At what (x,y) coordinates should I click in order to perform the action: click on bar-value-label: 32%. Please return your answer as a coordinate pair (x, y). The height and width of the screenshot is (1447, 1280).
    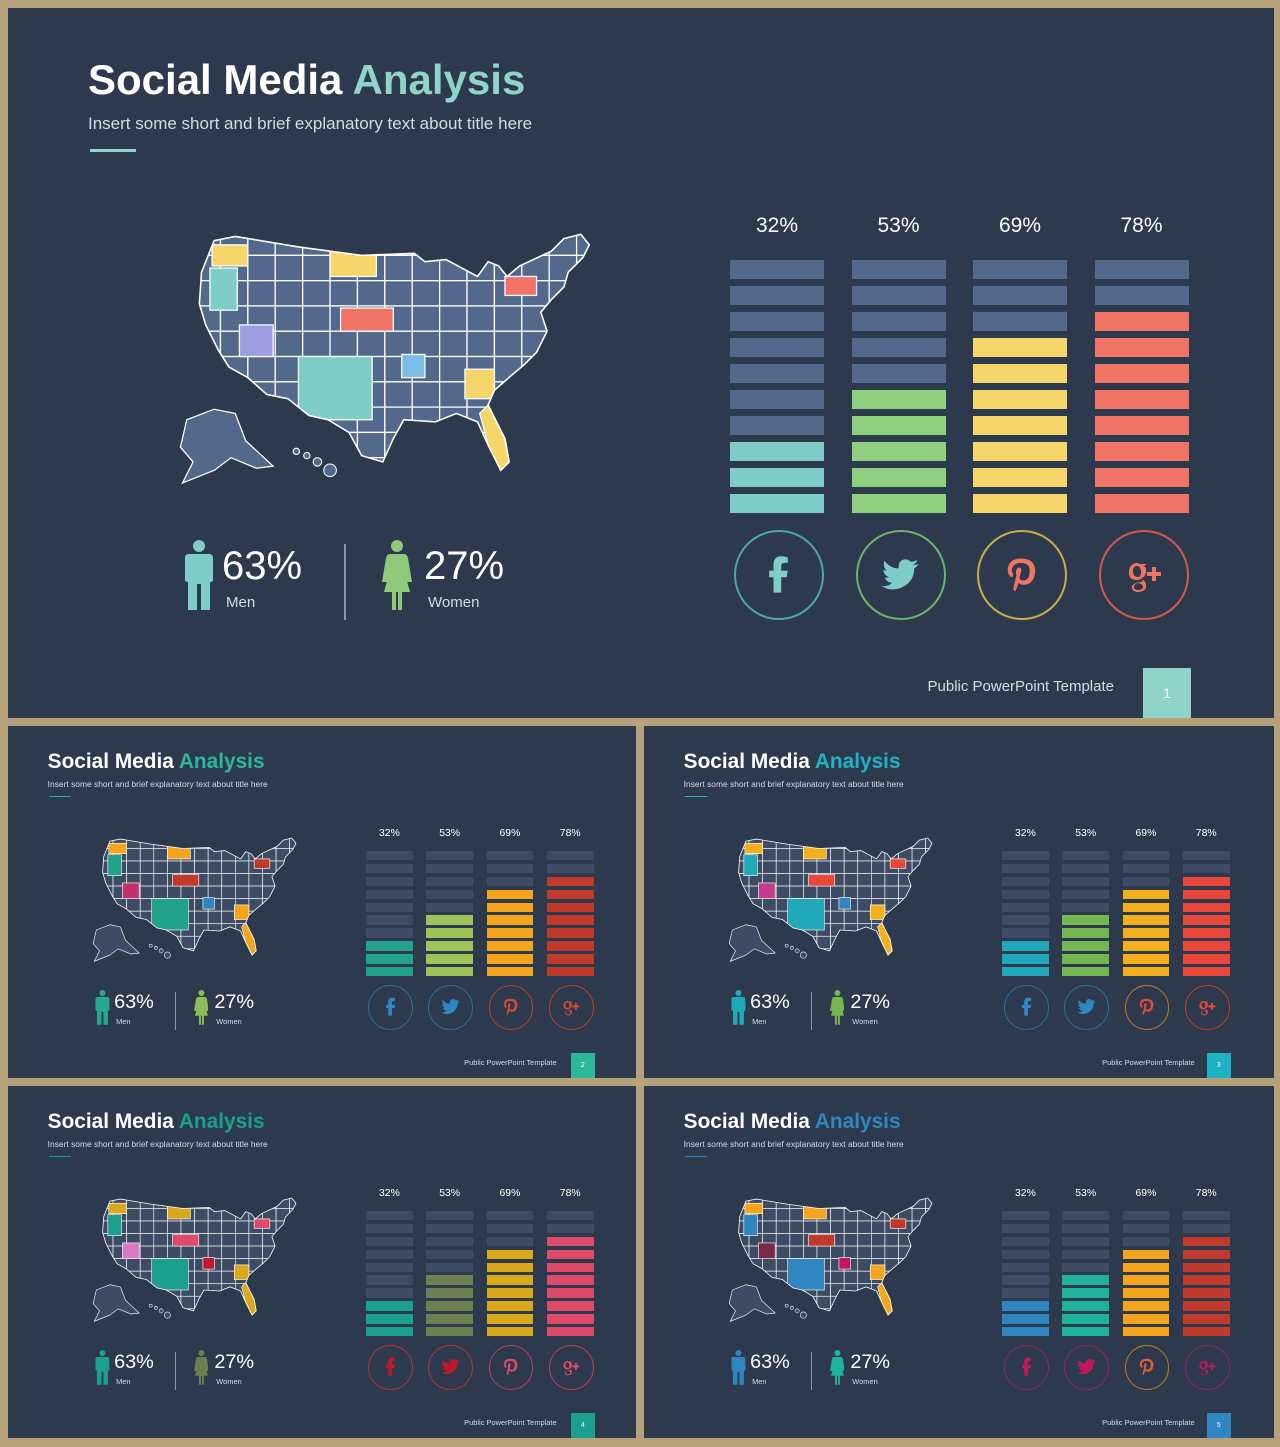
    Looking at the image, I should click on (389, 834).